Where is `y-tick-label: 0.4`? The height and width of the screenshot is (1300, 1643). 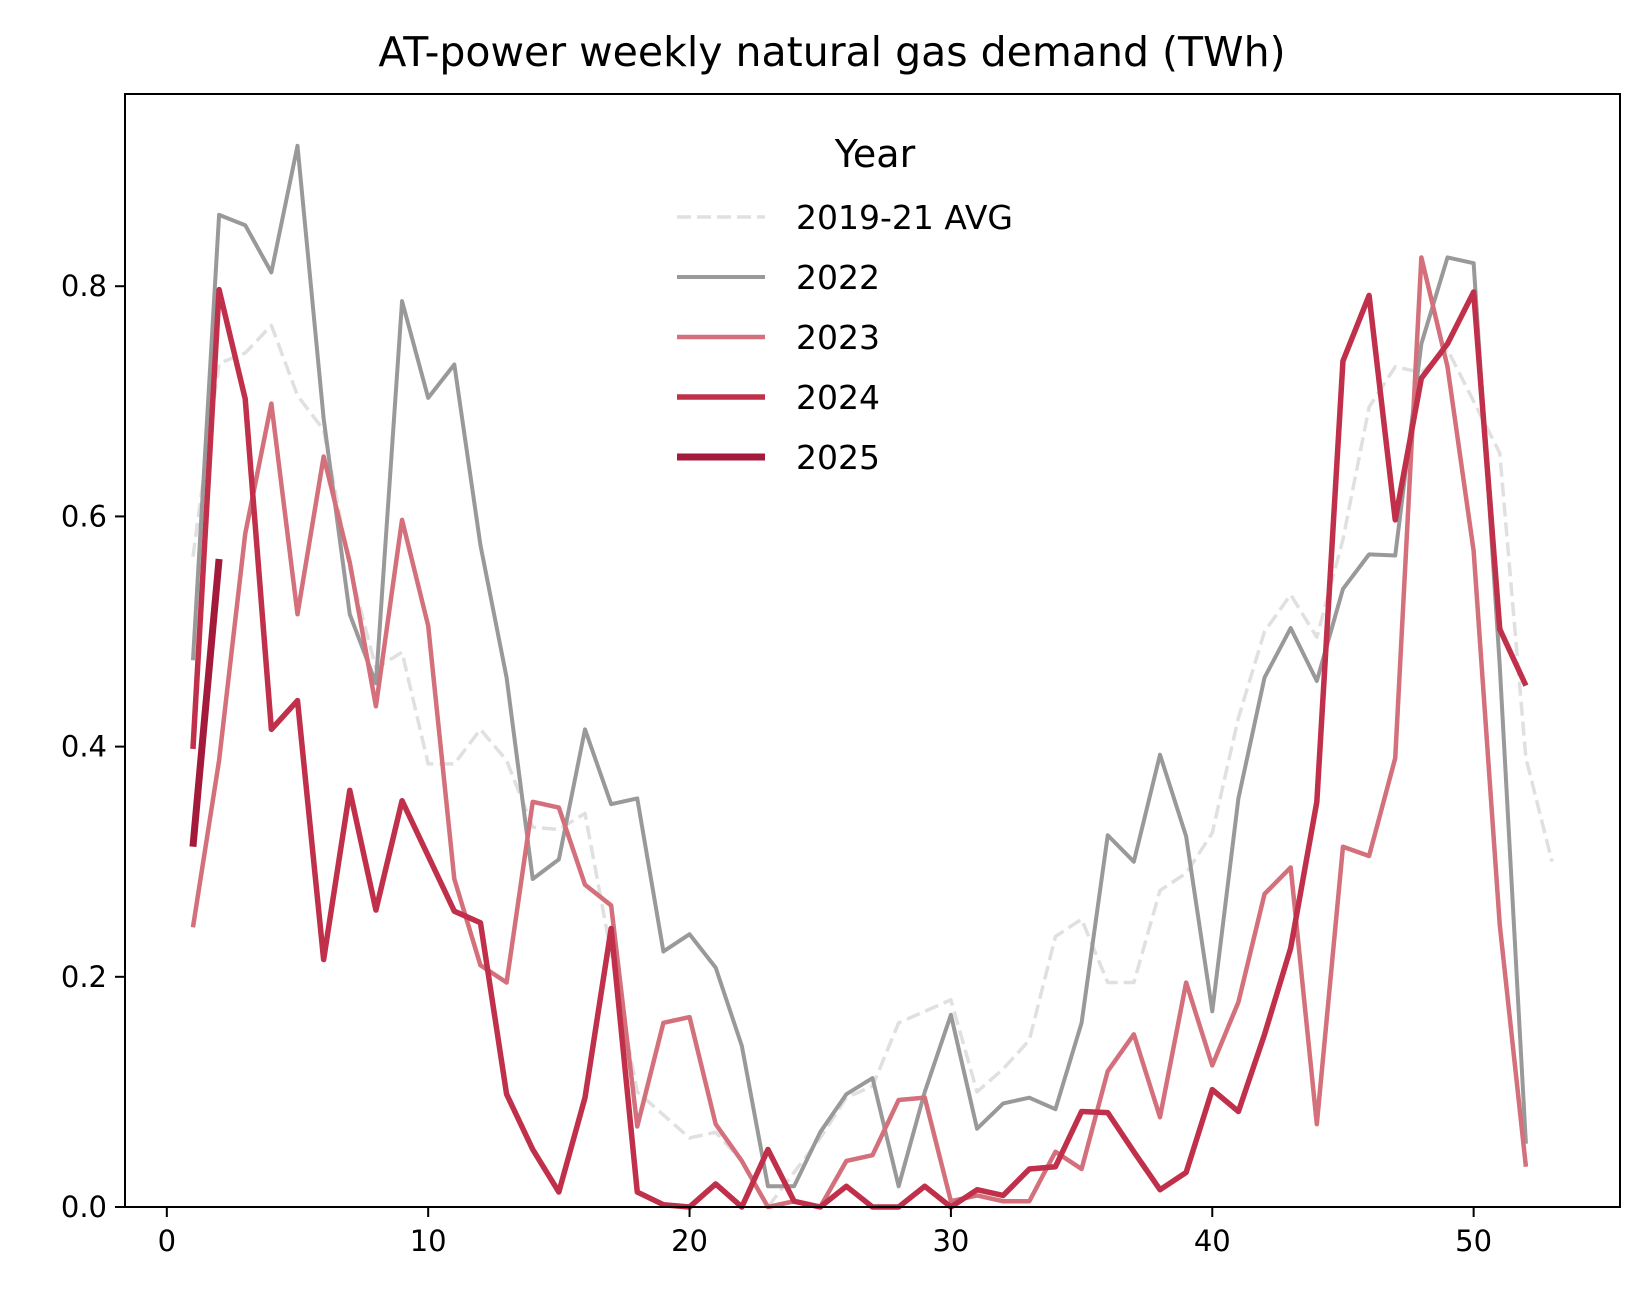 y-tick-label: 0.4 is located at coordinates (84, 747).